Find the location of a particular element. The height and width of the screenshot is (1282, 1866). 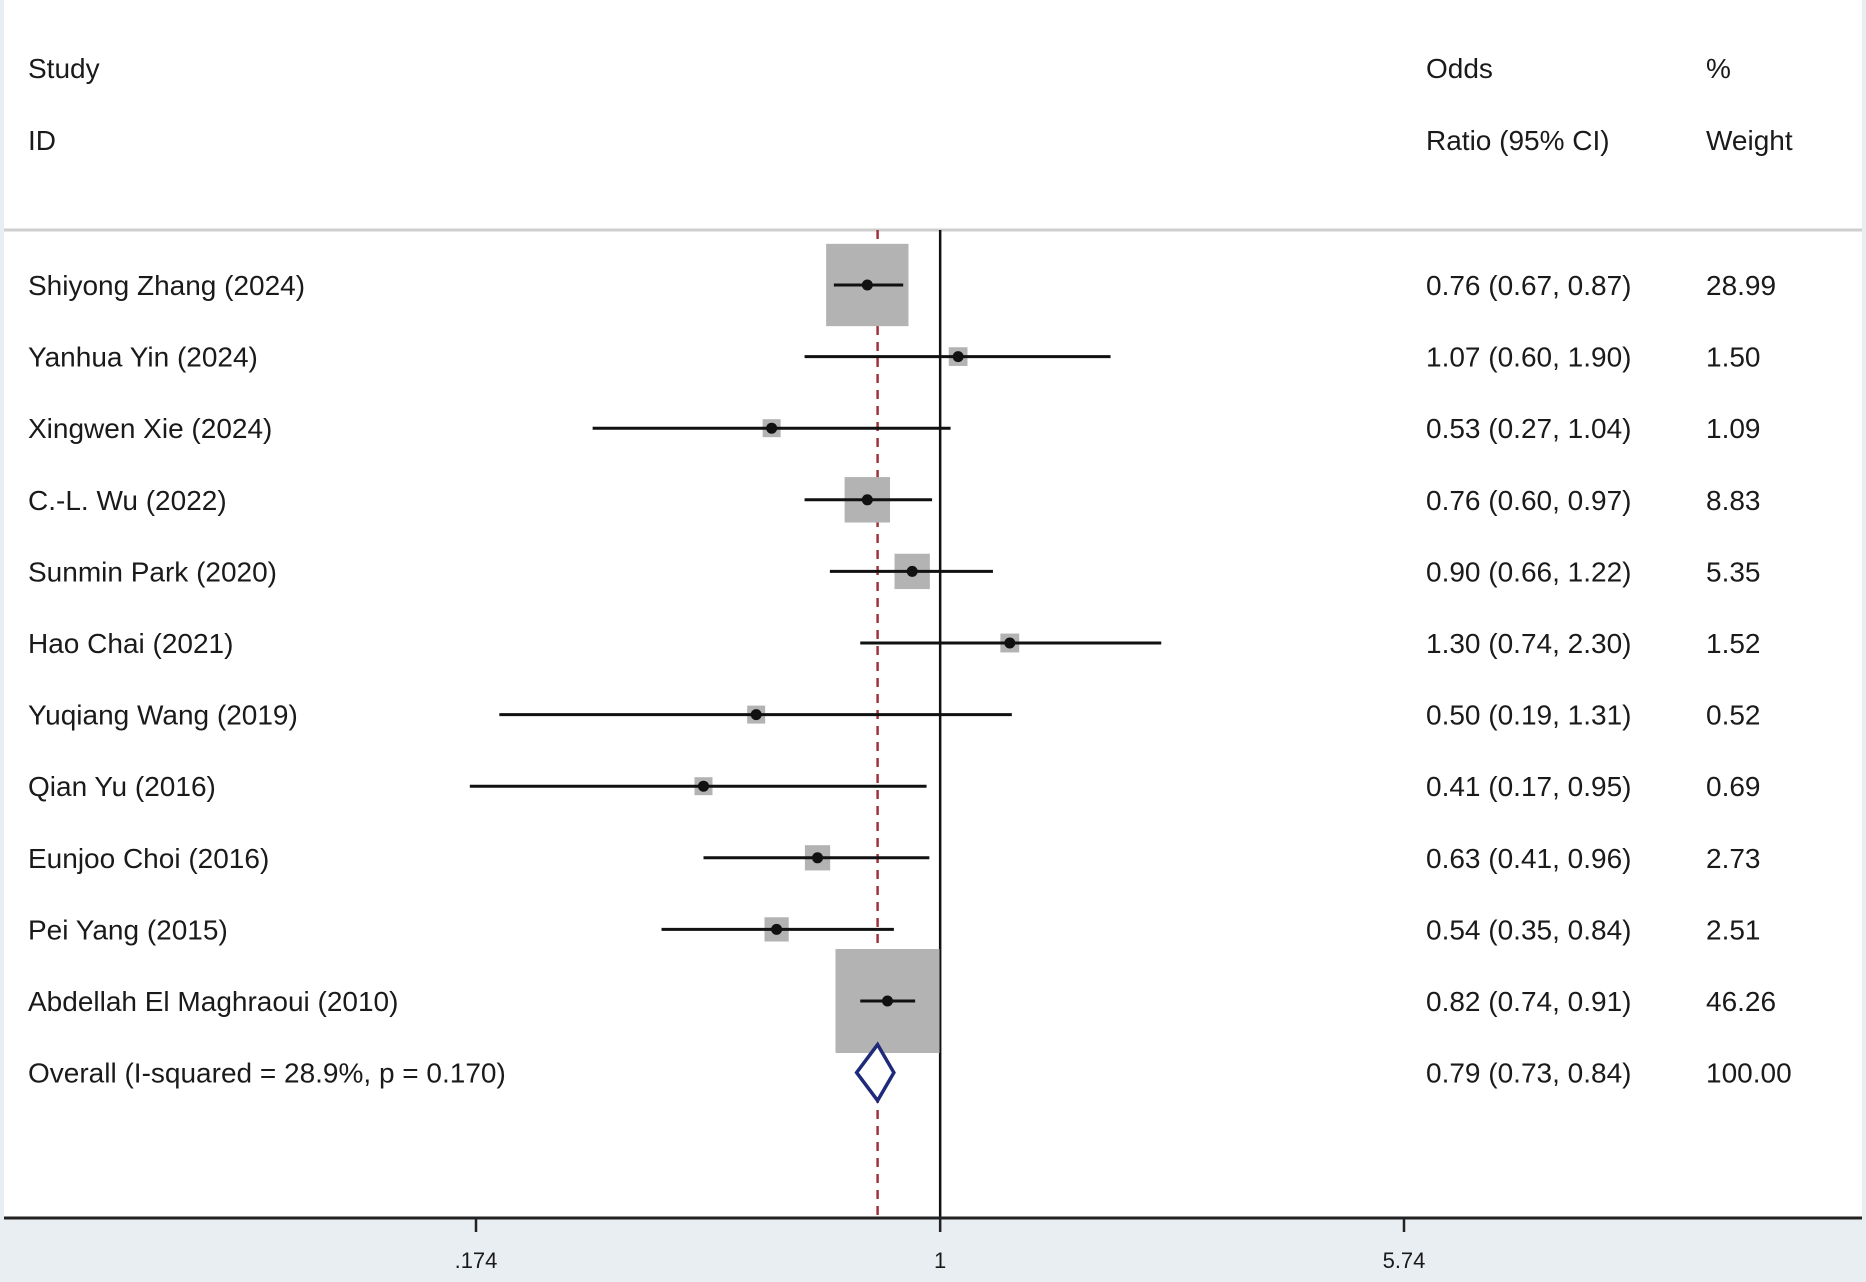

study-label: Pei Yang (2015) is located at coordinates (128, 929).